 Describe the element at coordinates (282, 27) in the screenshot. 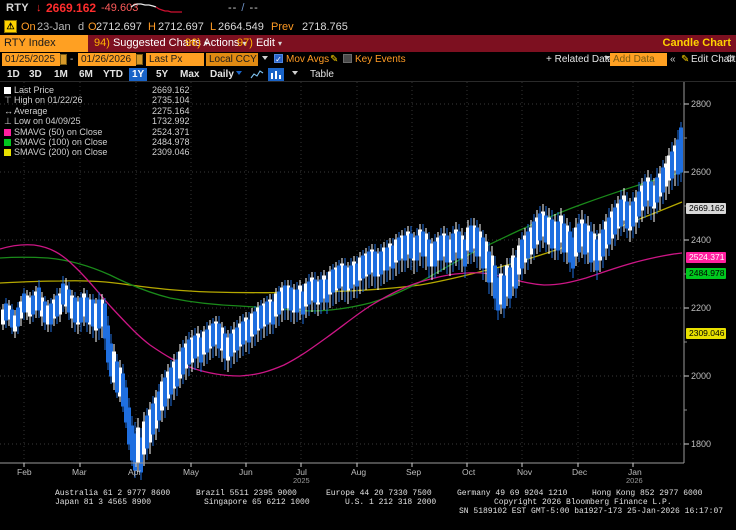

I see `prev-label: Prev` at that location.